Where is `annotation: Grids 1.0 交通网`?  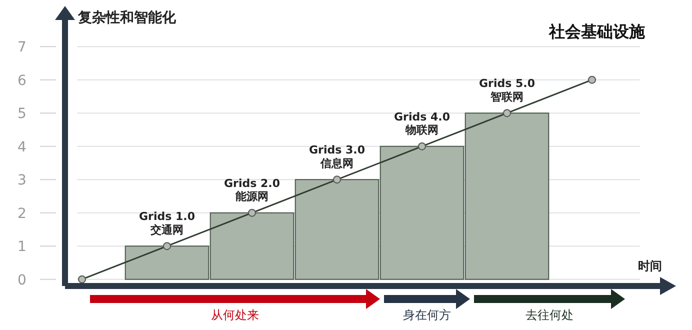
annotation: Grids 1.0 交通网 is located at coordinates (167, 223).